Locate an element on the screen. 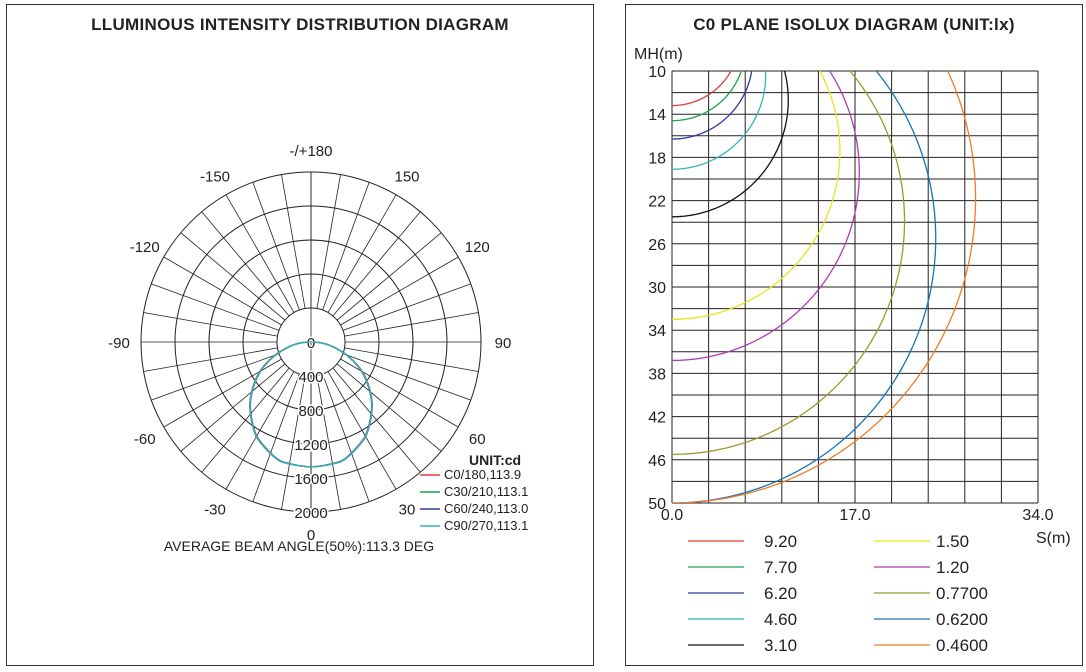  isolux-legend-label-5: 3.10 is located at coordinates (780, 645).